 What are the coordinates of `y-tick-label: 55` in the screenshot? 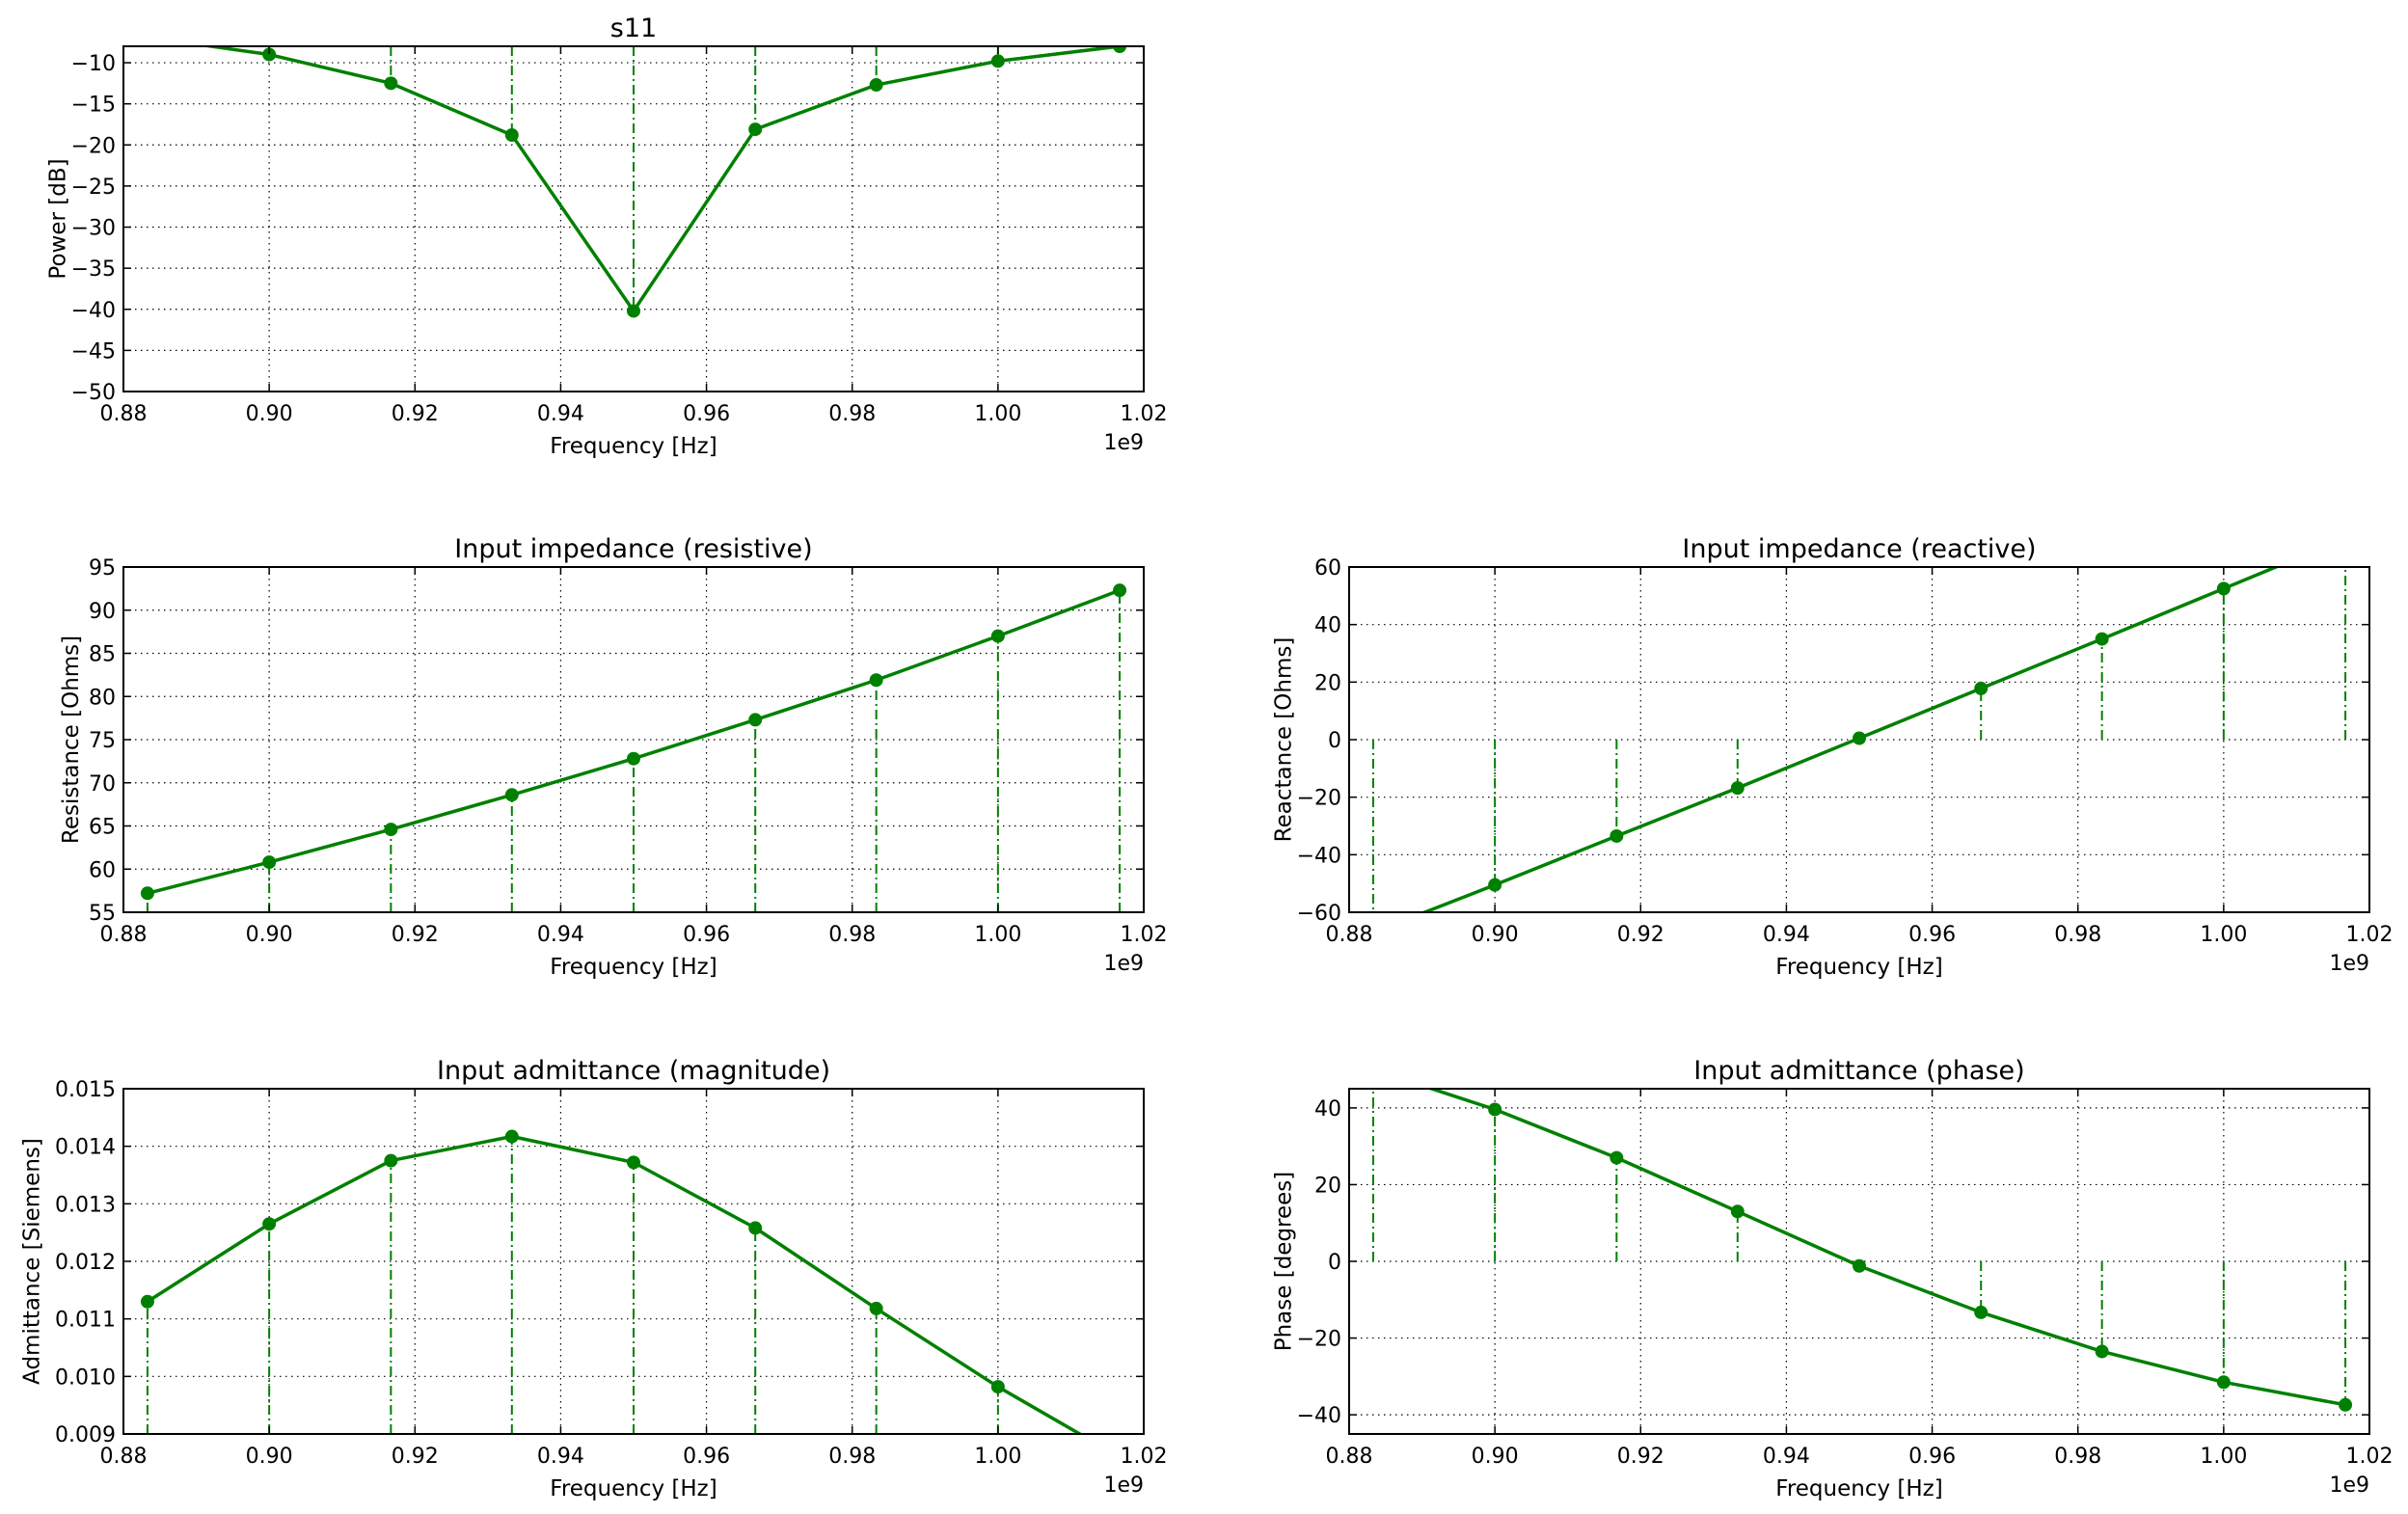 It's located at (103, 914).